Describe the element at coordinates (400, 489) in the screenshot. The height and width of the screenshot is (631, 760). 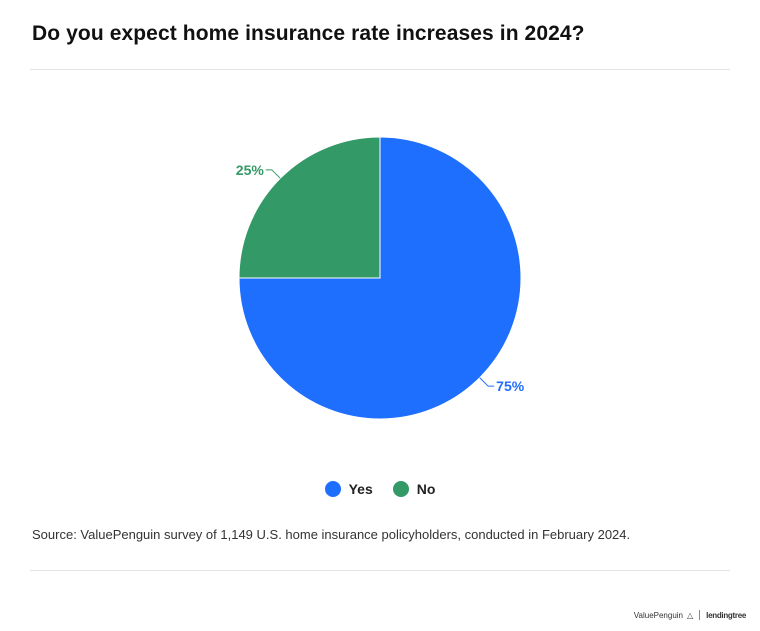
I see `legend-swatch-no` at that location.